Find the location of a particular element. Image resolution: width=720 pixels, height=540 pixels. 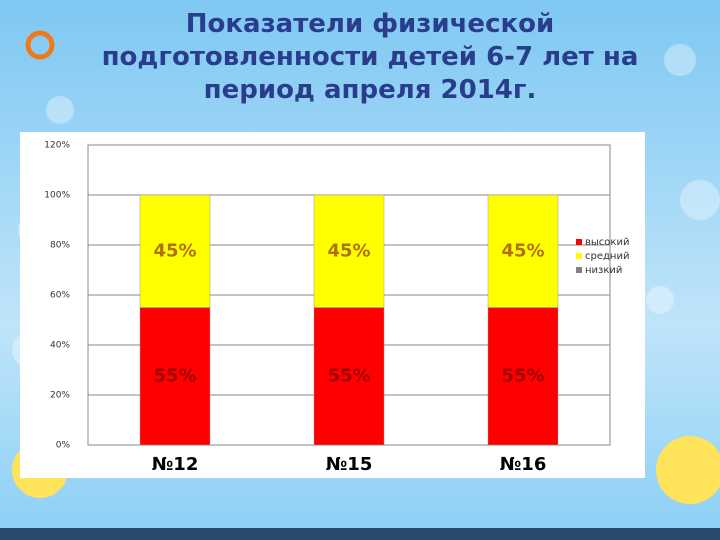

y-tick-label: 60% is located at coordinates (60, 296).